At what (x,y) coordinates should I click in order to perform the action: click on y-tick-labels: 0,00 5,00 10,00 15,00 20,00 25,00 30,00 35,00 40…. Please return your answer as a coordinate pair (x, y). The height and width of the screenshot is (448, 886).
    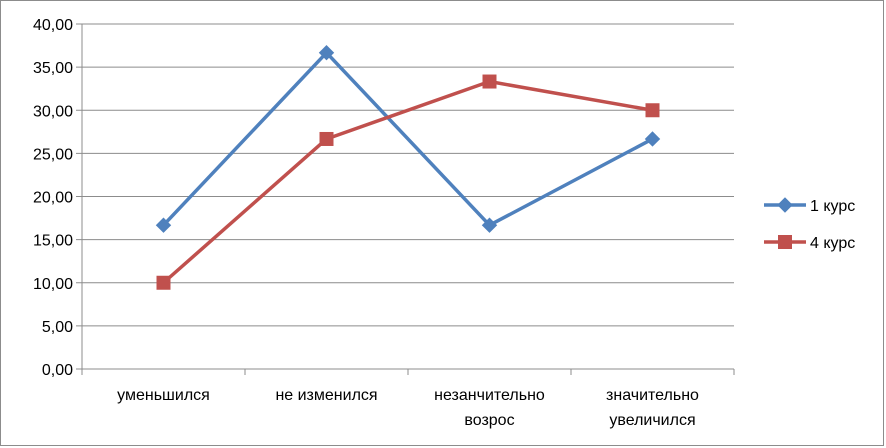
    Looking at the image, I should click on (53, 198).